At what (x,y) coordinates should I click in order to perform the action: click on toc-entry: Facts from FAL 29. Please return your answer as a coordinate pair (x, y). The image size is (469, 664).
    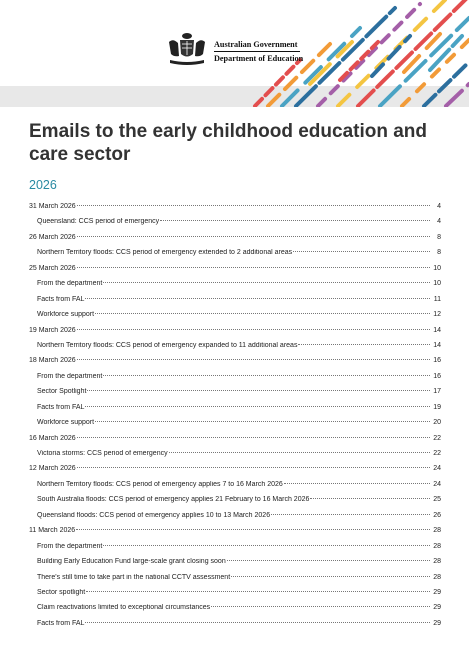
    Looking at the image, I should click on (235, 627).